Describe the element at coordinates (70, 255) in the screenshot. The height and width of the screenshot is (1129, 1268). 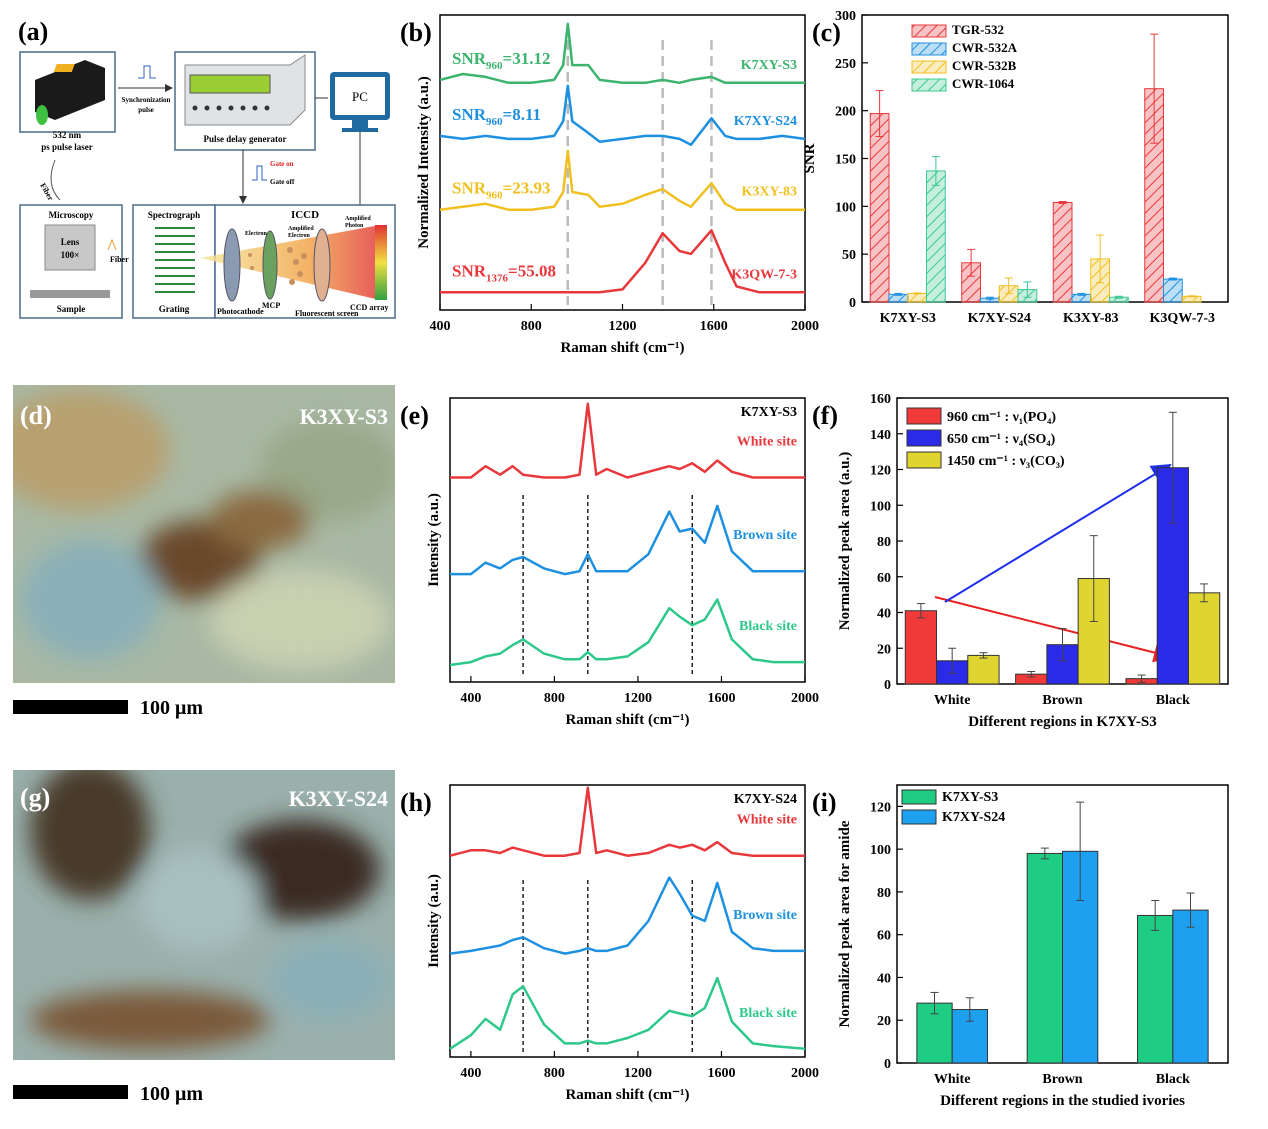
I see `diagram-text: 100×` at that location.